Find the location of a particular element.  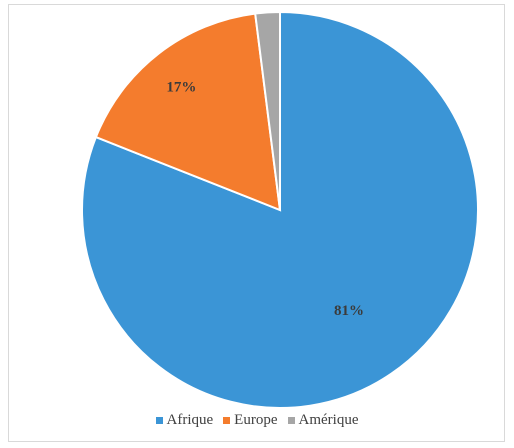

legend-label-amerique: Amérique is located at coordinates (328, 420).